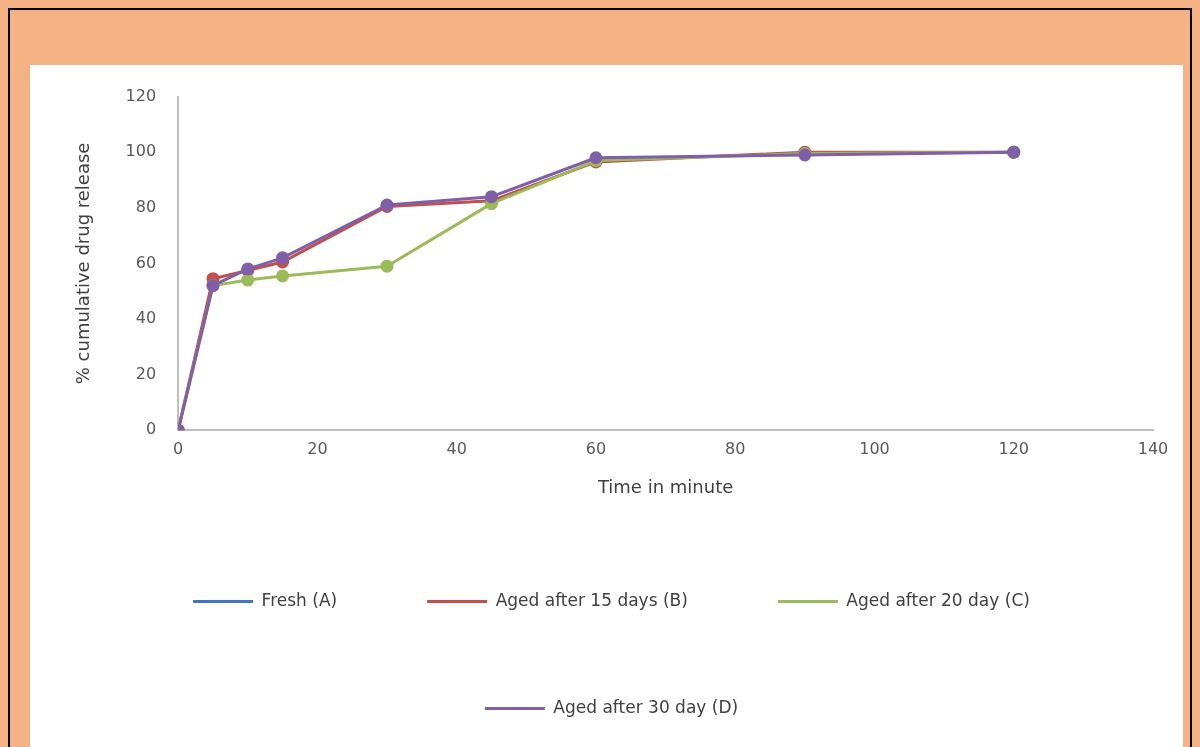 This screenshot has width=1200, height=747. What do you see at coordinates (317, 448) in the screenshot?
I see `x-tick-label: 20` at bounding box center [317, 448].